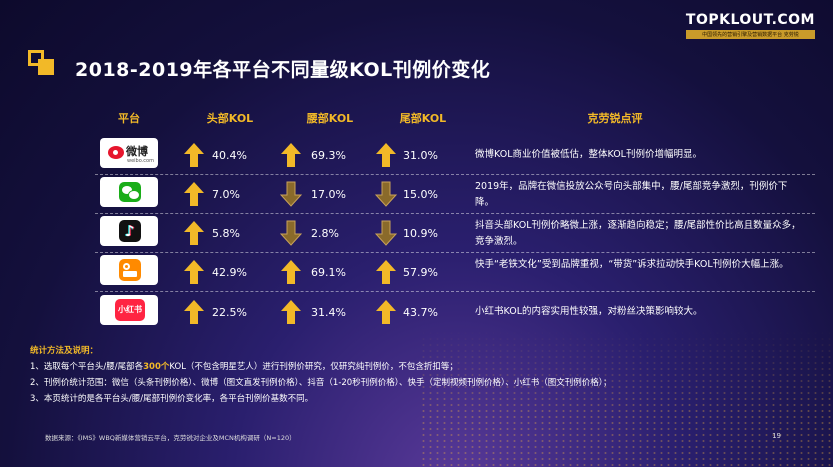 This screenshot has width=833, height=467. I want to click on head-kol-value: 40.4%, so click(229, 155).